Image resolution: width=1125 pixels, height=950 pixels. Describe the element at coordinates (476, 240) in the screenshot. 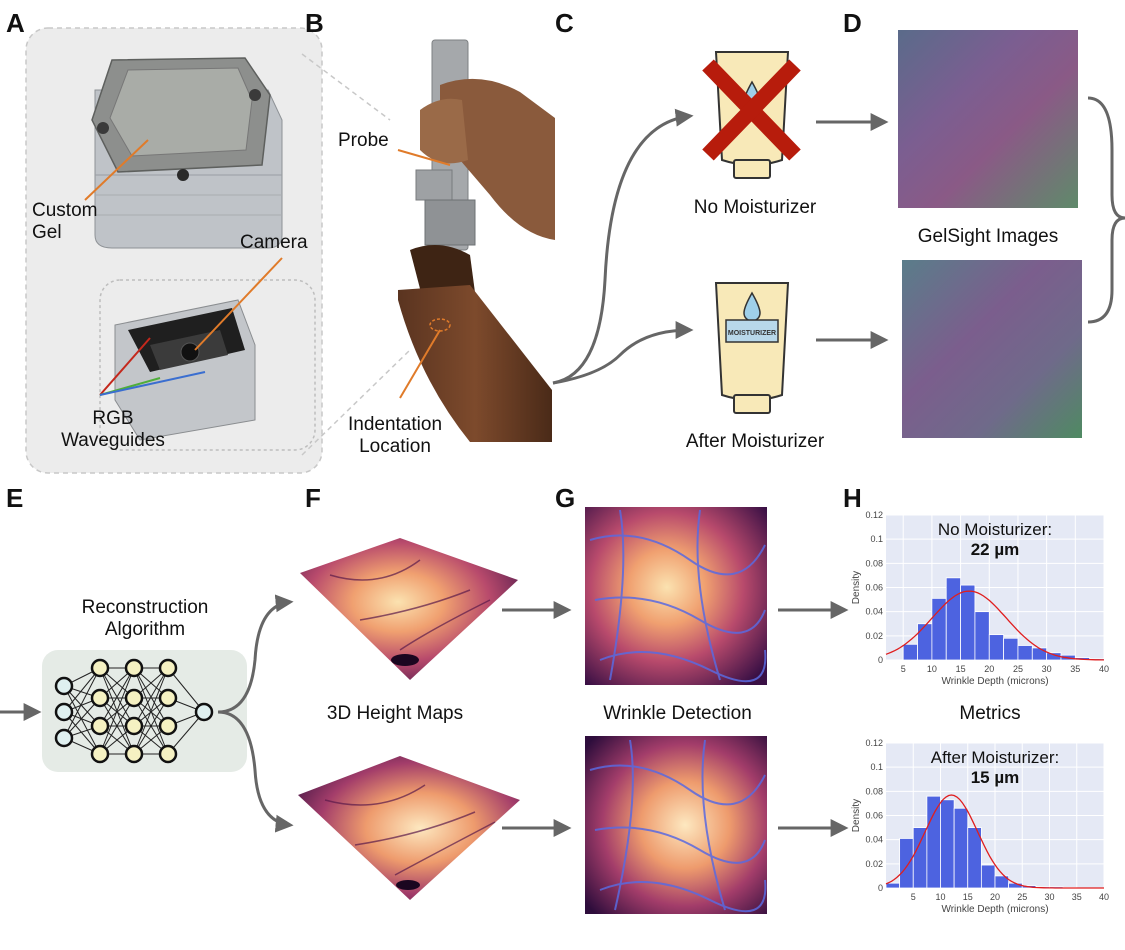

I see `probe-photo` at that location.